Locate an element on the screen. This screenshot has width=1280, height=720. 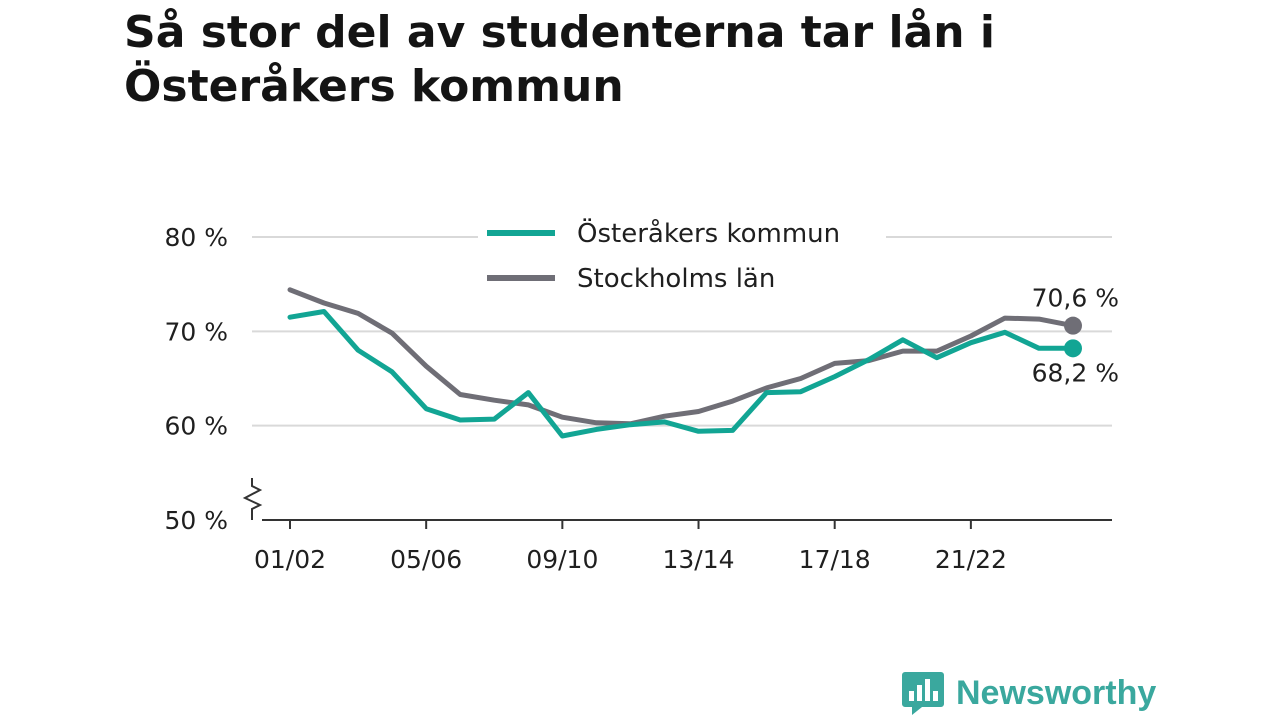
y-tick-label: 60 % is located at coordinates (196, 426).